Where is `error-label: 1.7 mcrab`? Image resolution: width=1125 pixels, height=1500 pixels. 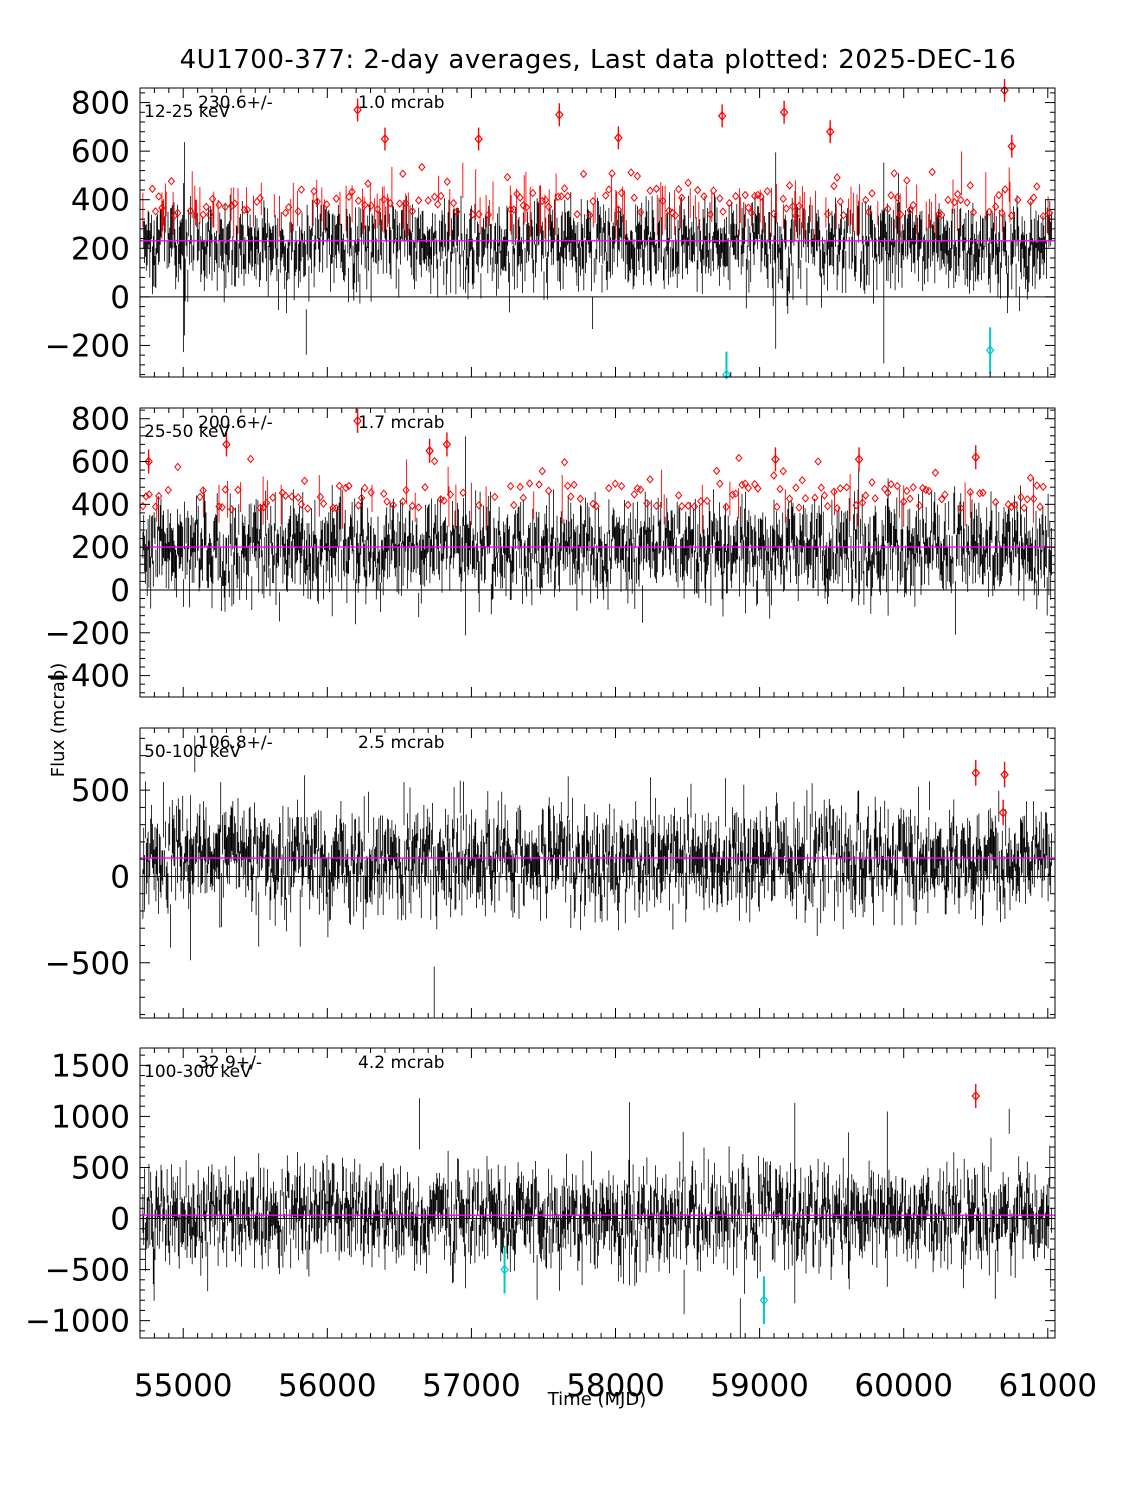
error-label: 1.7 mcrab is located at coordinates (401, 423).